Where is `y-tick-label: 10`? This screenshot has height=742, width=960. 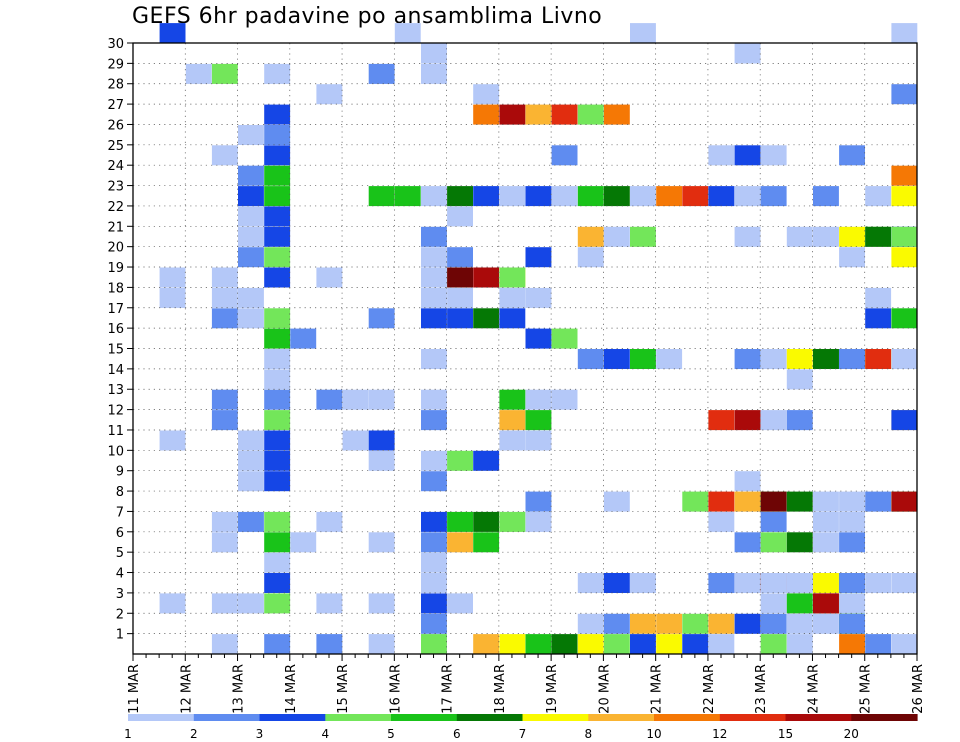 y-tick-label: 10 is located at coordinates (115, 451).